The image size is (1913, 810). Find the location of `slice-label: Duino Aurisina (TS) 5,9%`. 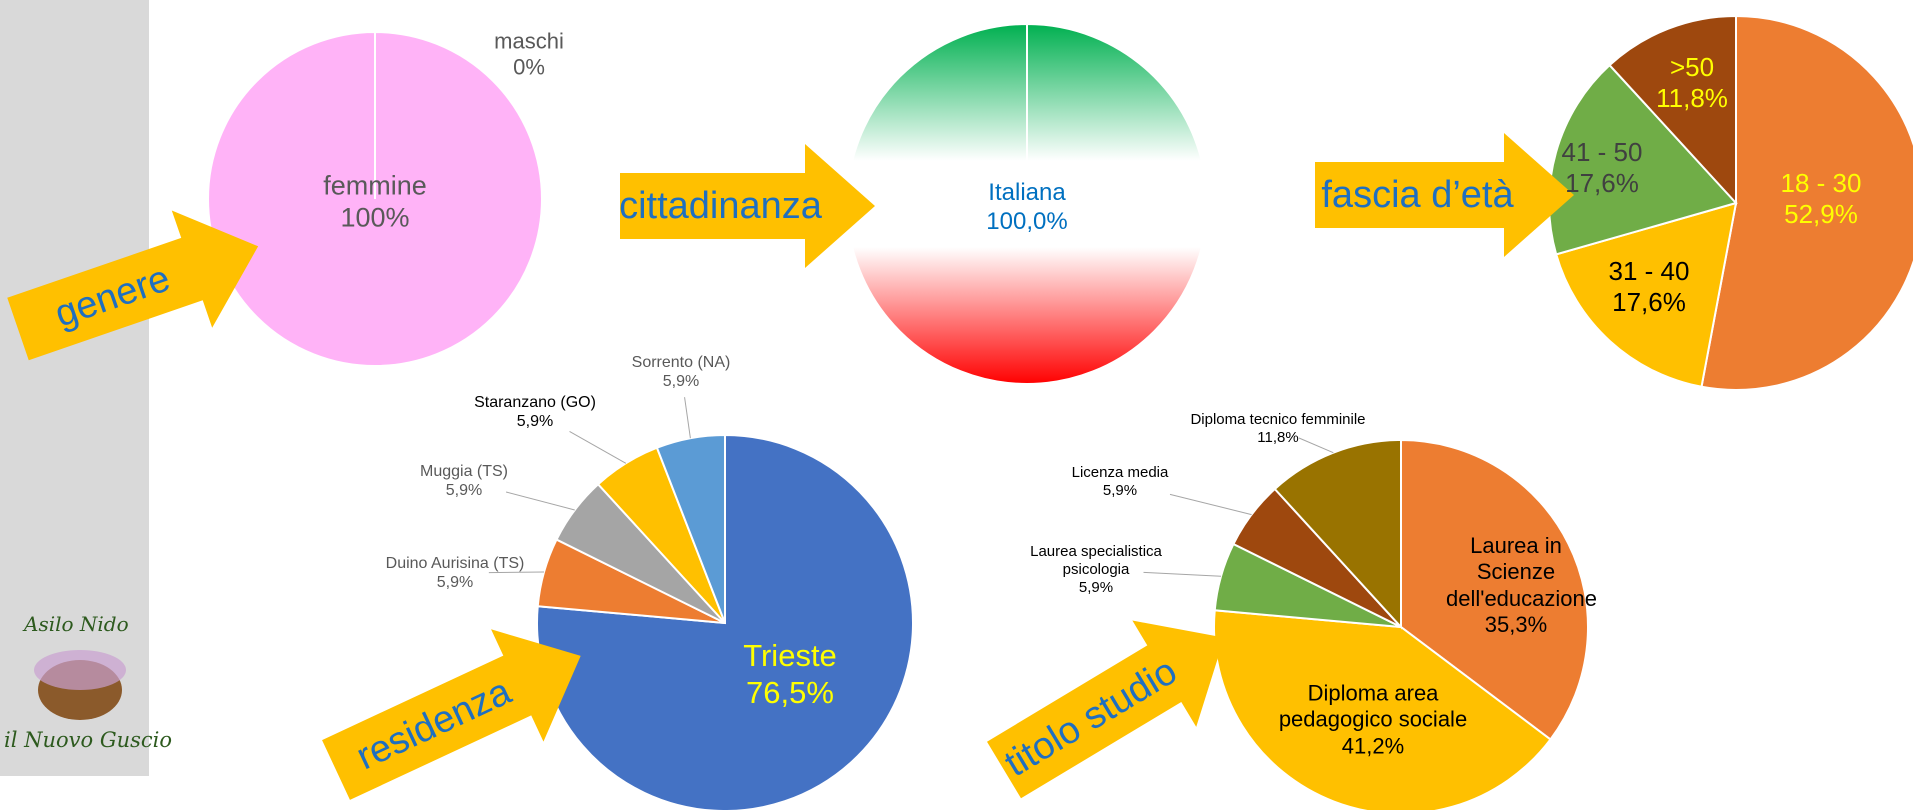

slice-label: Duino Aurisina (TS) 5,9% is located at coordinates (455, 573).